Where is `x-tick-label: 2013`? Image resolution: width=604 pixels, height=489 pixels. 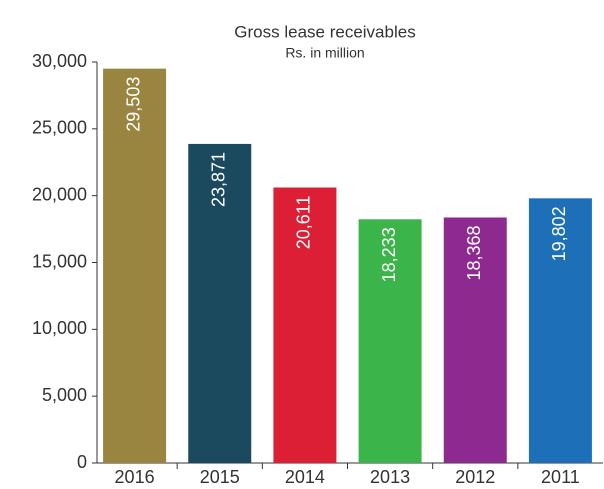 x-tick-label: 2013 is located at coordinates (390, 477).